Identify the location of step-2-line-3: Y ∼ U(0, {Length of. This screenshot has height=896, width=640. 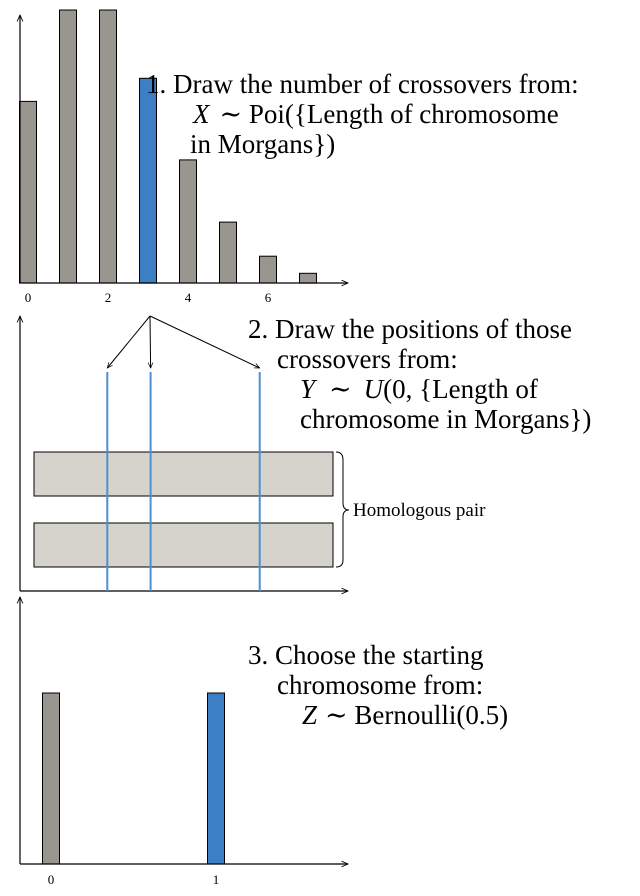
(419, 389).